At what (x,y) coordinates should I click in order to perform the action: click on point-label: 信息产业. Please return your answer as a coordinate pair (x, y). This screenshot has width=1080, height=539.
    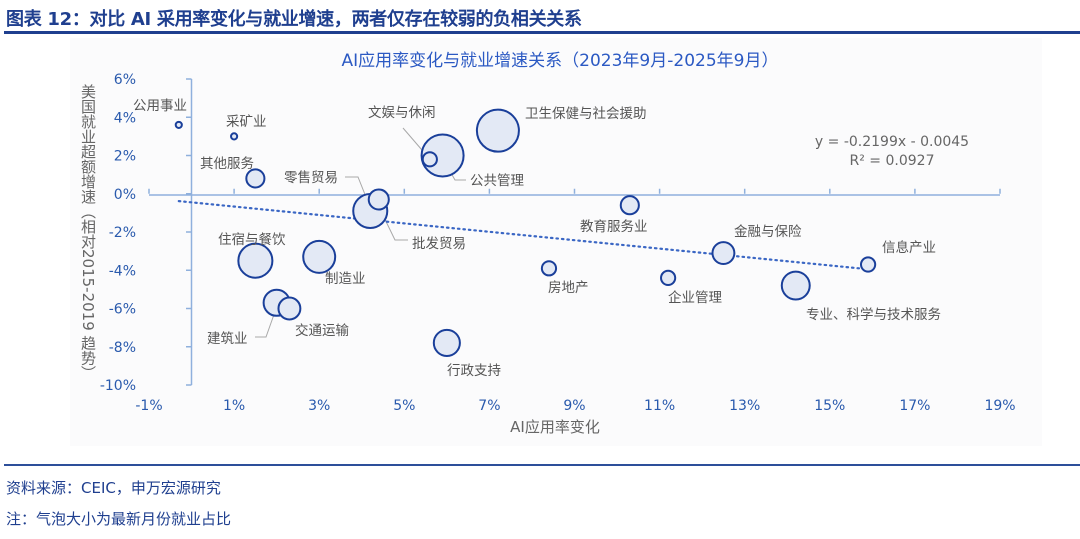
    Looking at the image, I should click on (909, 247).